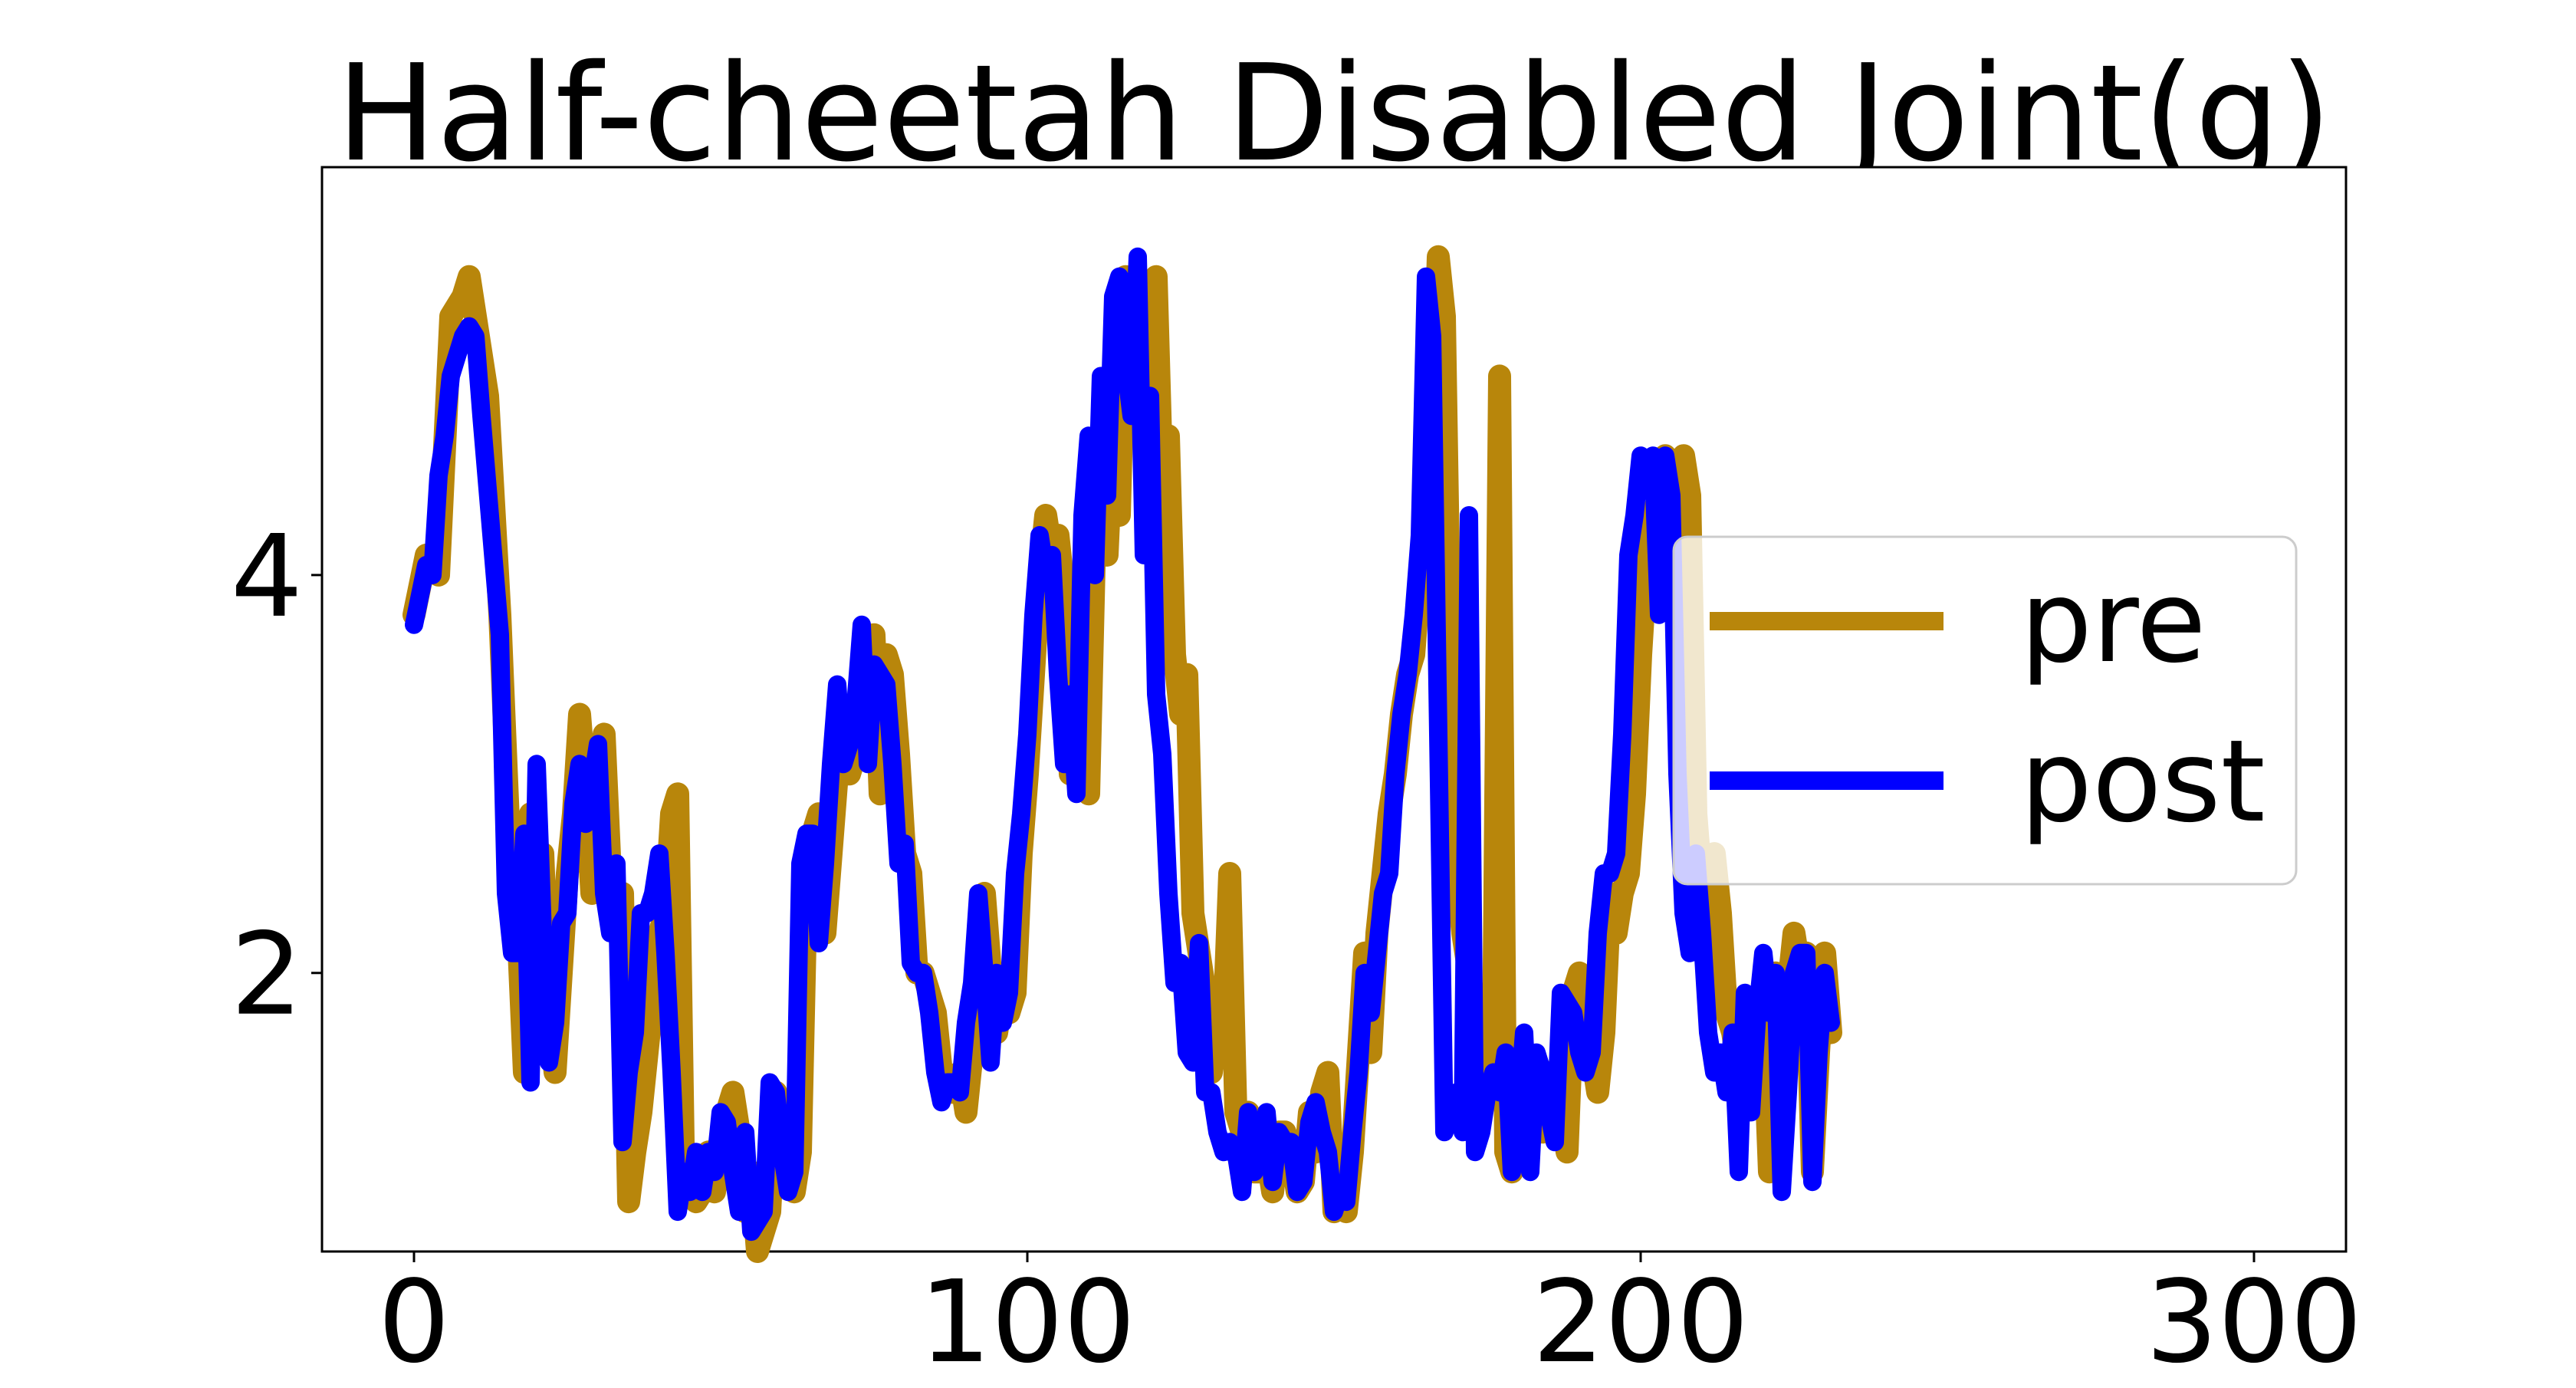 This screenshot has width=2576, height=1388. Describe the element at coordinates (267, 975) in the screenshot. I see `y-tick-label: 2` at that location.